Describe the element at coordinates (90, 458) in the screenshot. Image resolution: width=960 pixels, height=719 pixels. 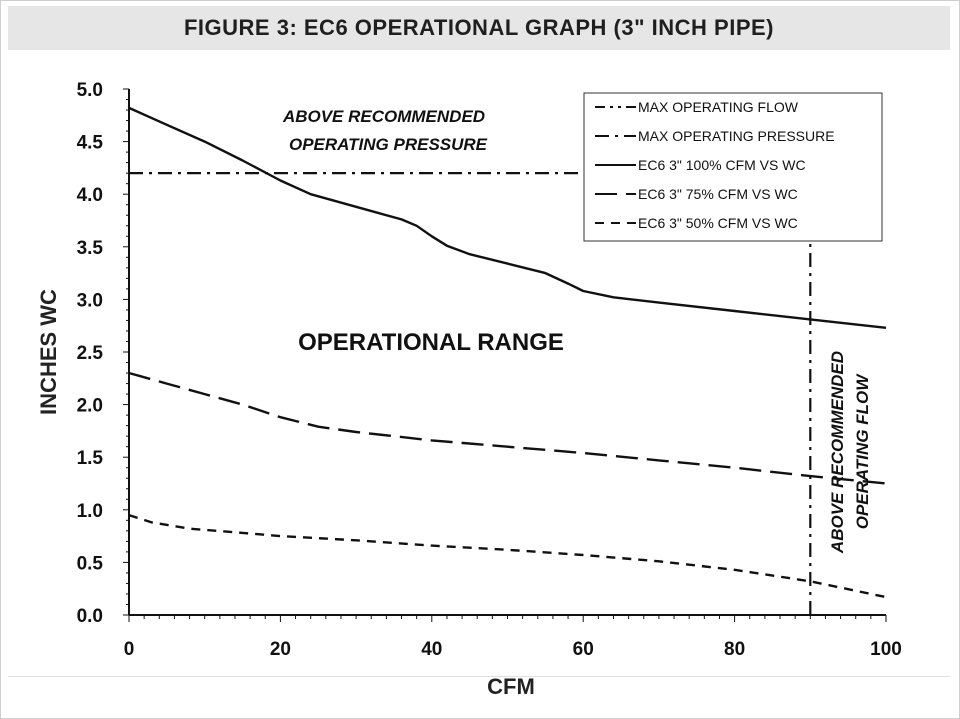
I see `y-tick-label: 1.5` at that location.